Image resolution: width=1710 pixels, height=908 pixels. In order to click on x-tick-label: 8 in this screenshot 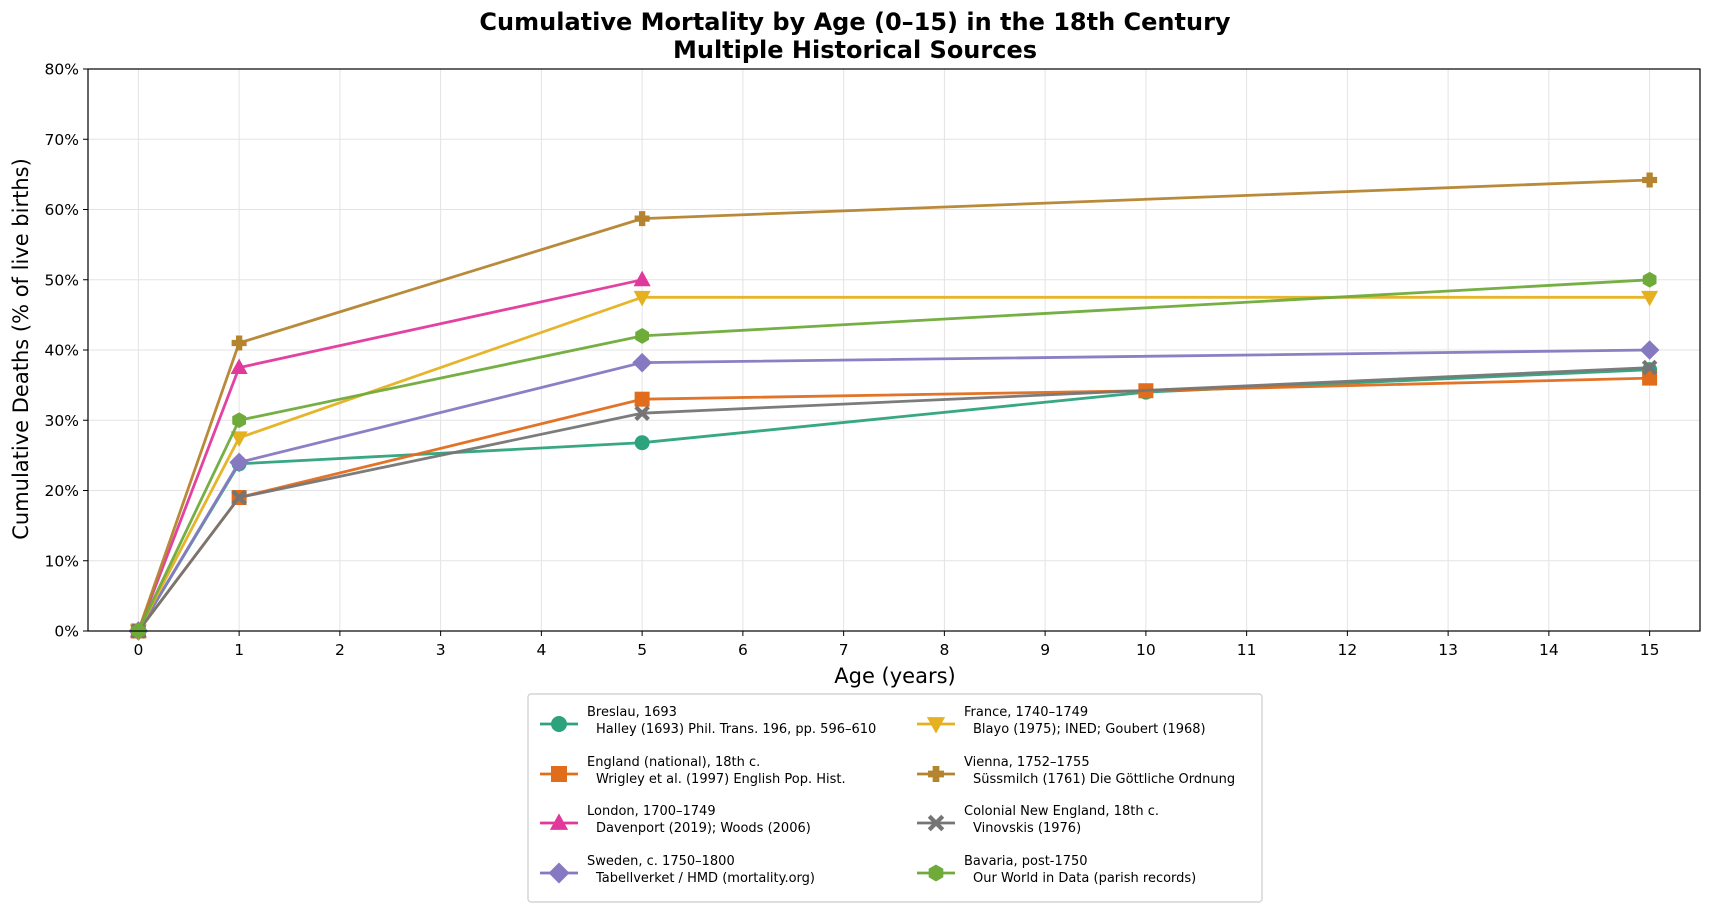, I will do `click(944, 650)`.